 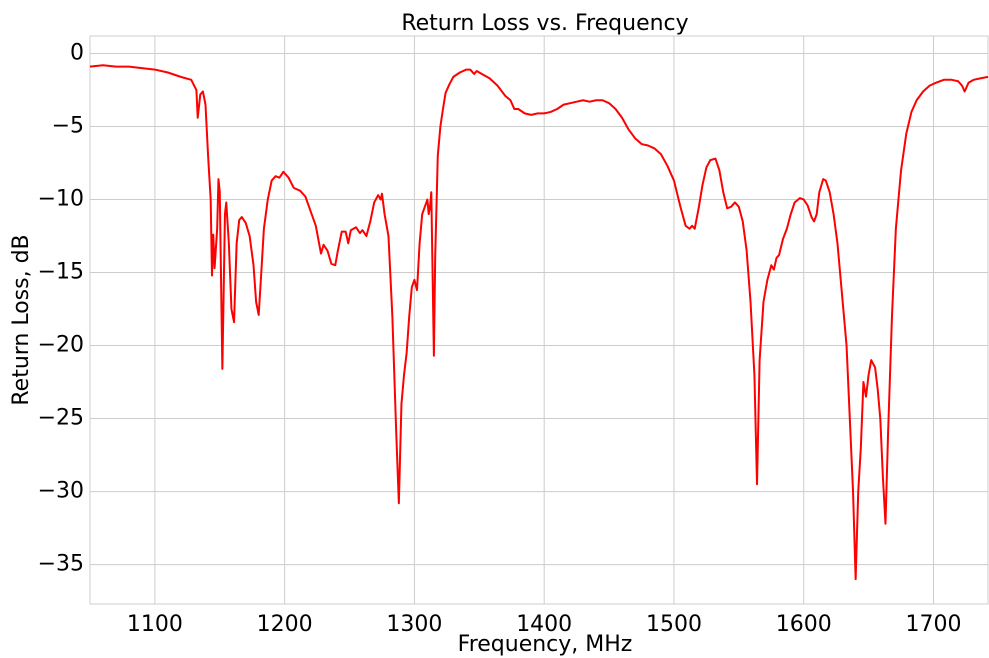 I want to click on x-tick-label: 1600, so click(x=804, y=624).